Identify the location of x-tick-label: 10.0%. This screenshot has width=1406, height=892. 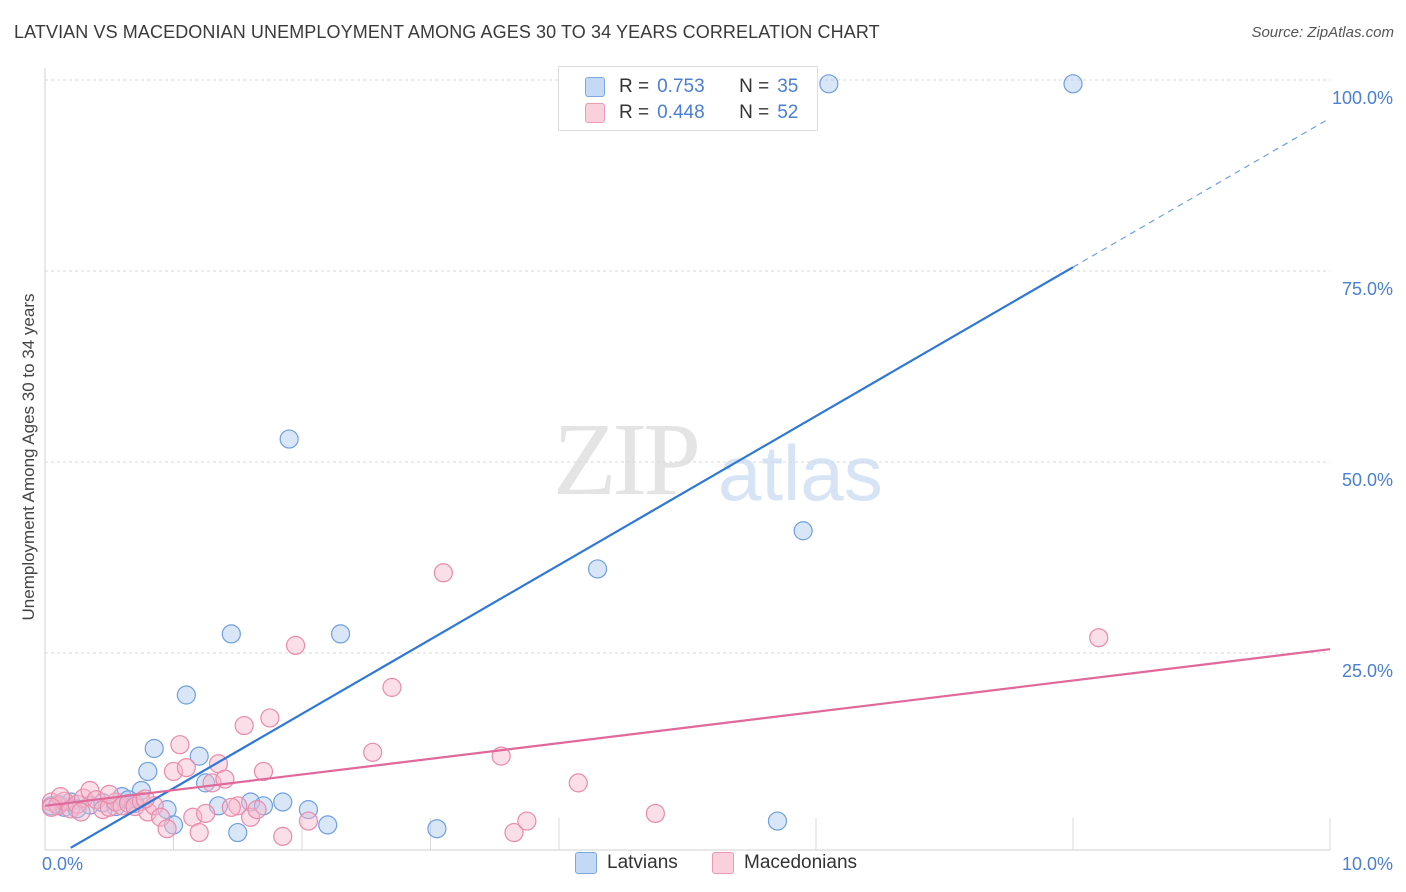
(1367, 864).